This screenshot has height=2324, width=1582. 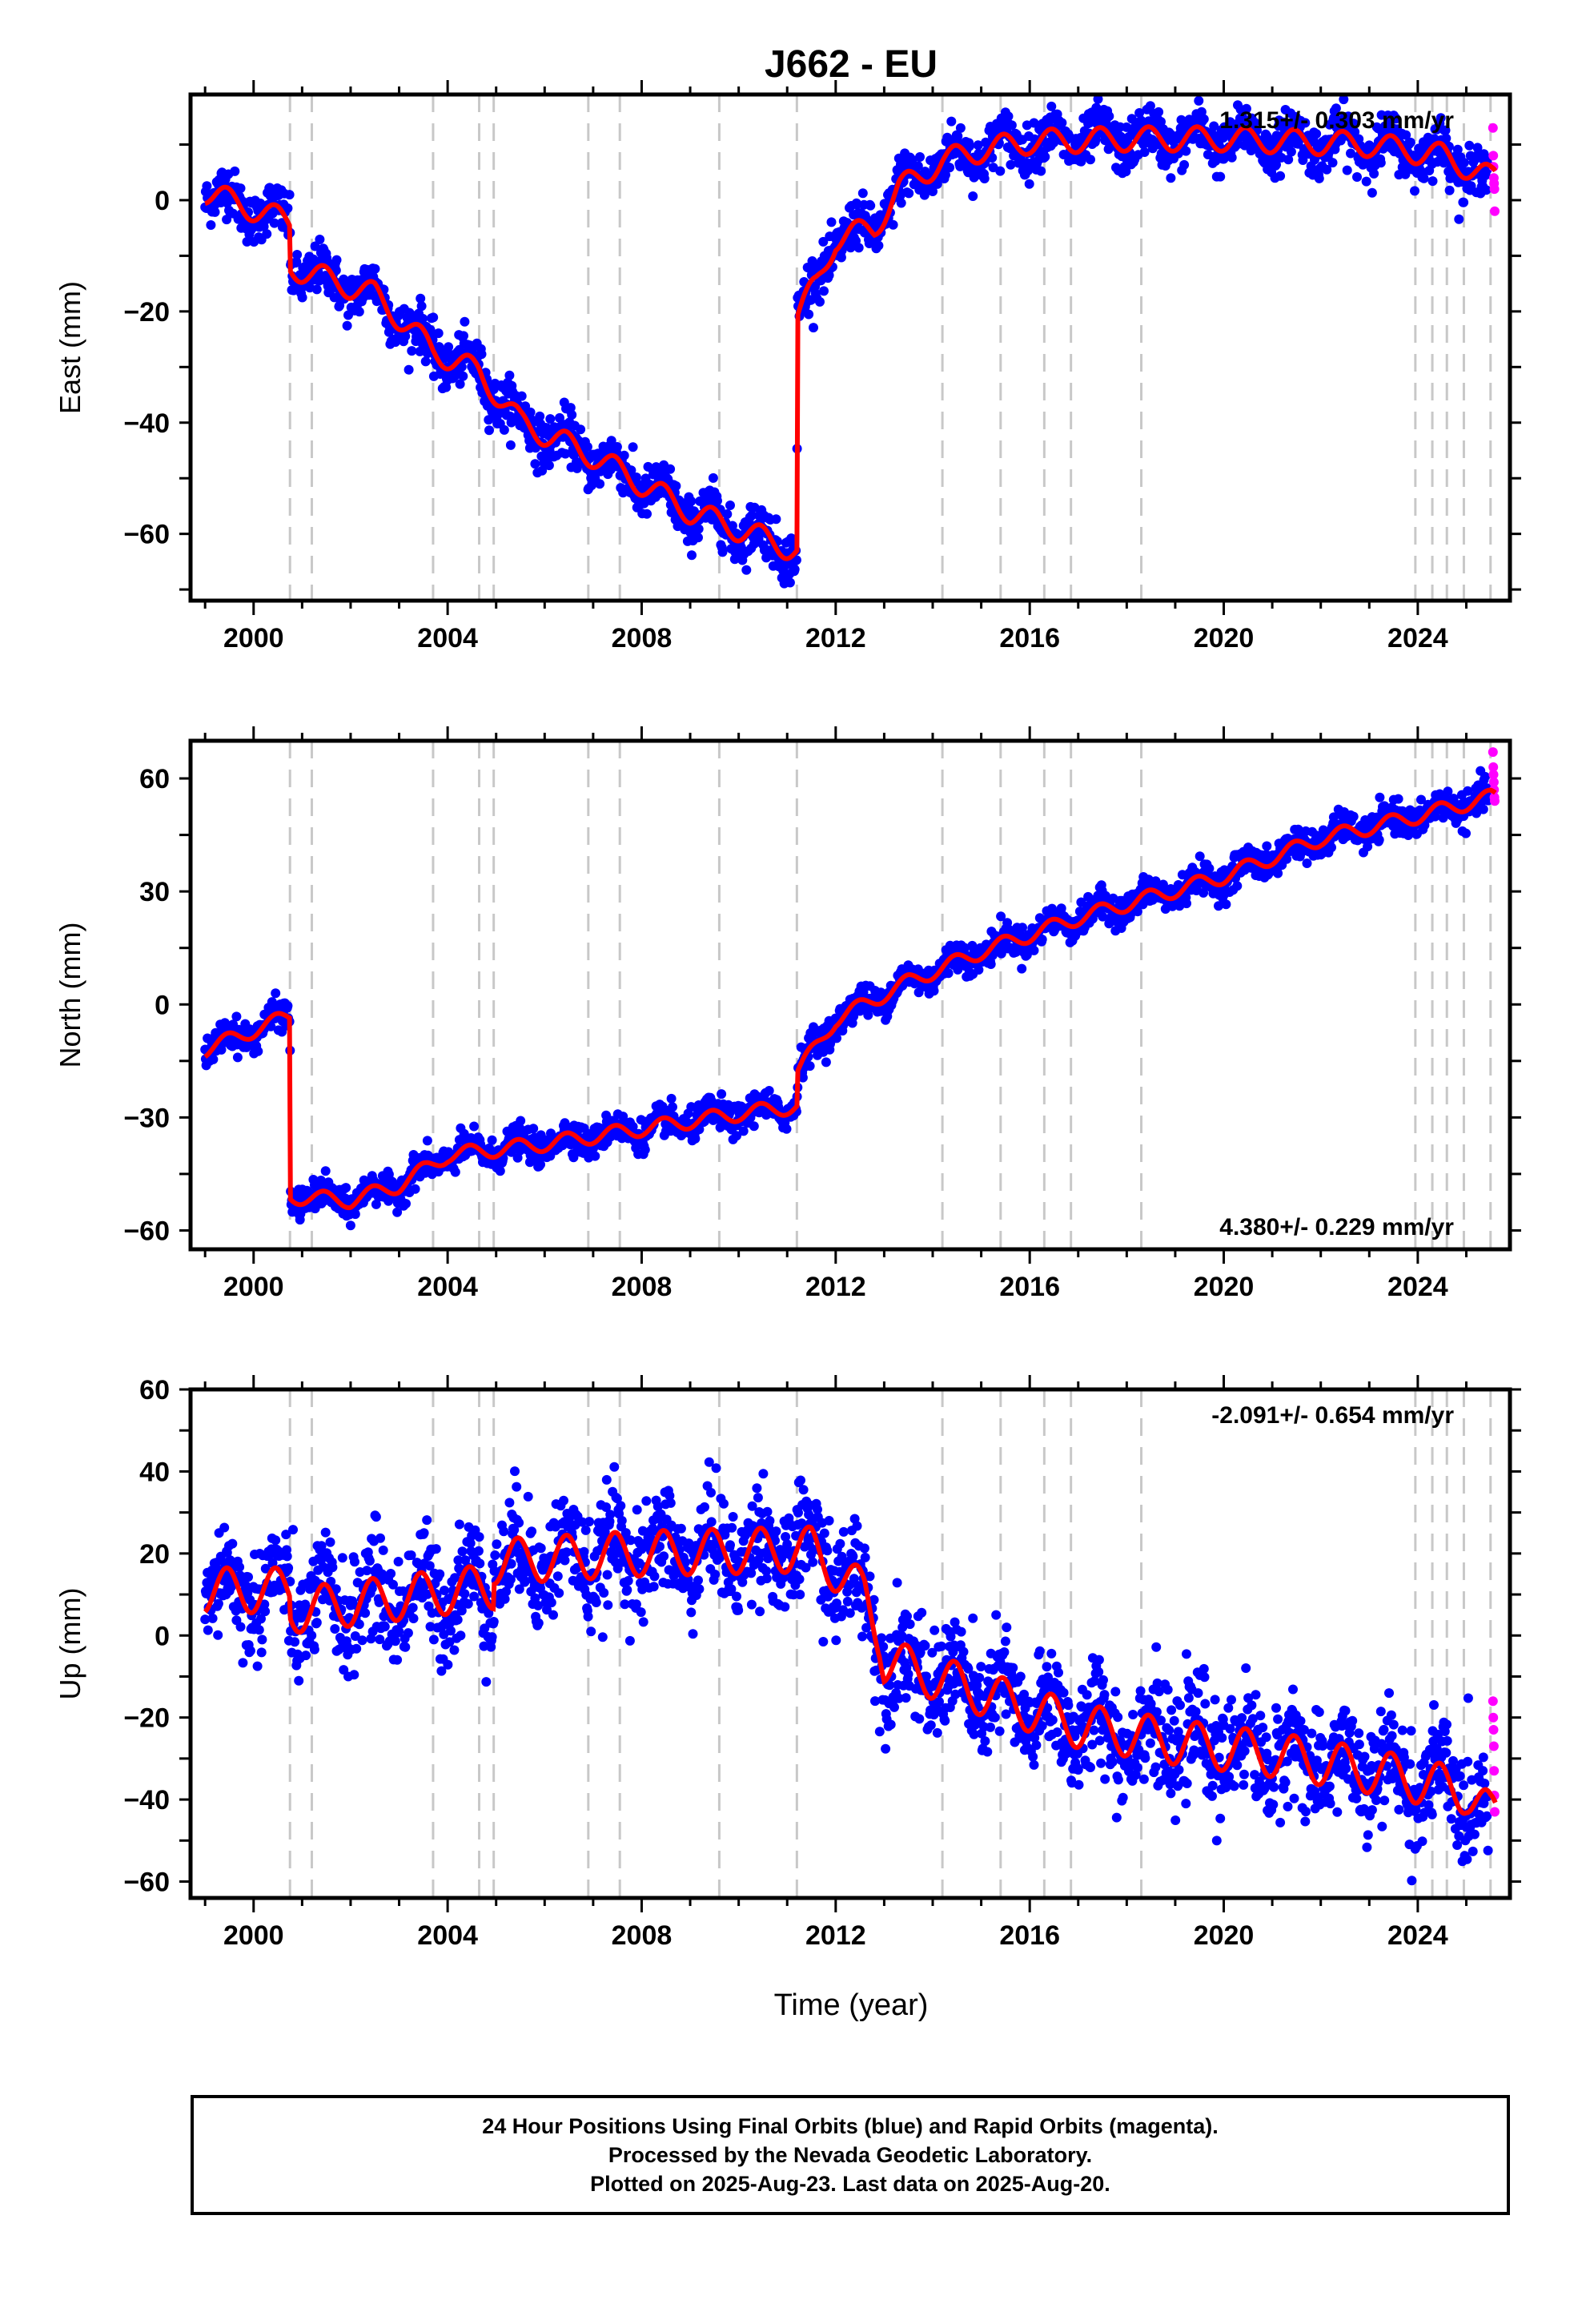 What do you see at coordinates (447, 1287) in the screenshot?
I see `x-tick-label: 2004` at bounding box center [447, 1287].